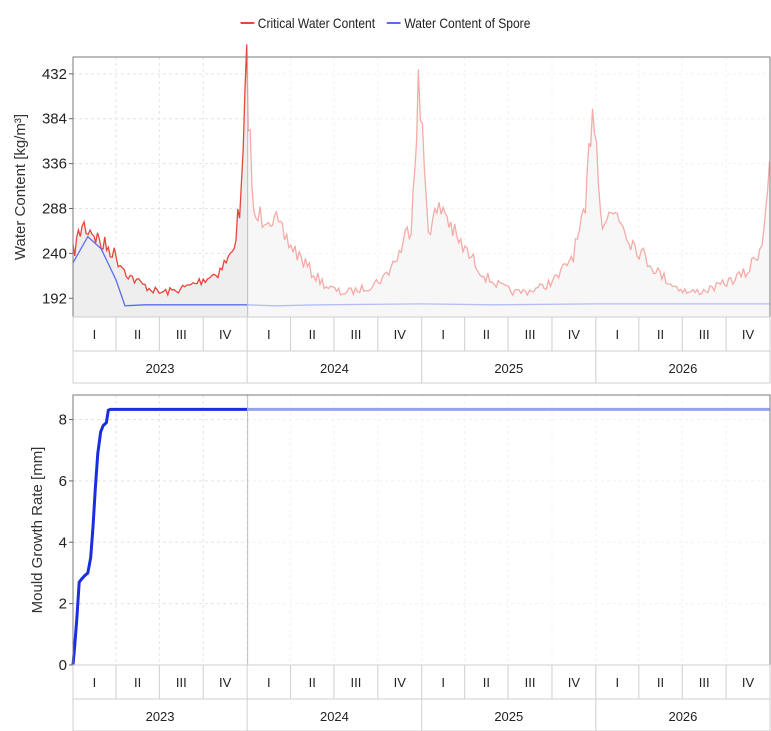  What do you see at coordinates (54, 209) in the screenshot?
I see `y-tick-label: 288` at bounding box center [54, 209].